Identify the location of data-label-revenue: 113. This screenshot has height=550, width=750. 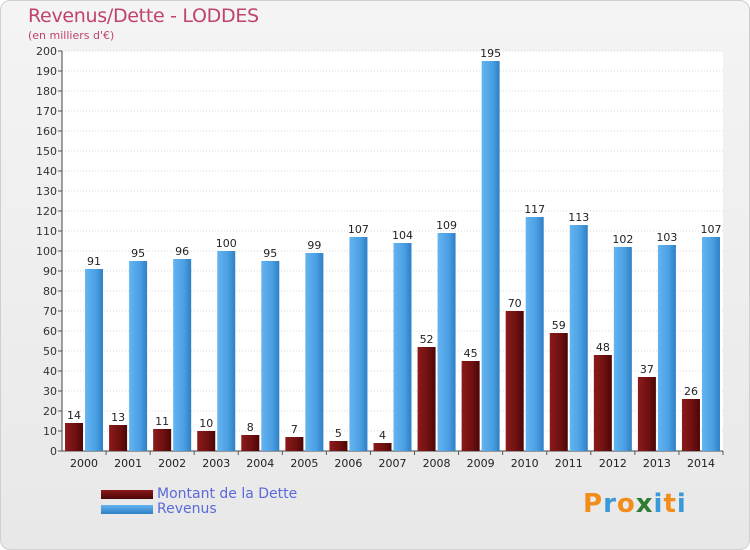
(578, 217).